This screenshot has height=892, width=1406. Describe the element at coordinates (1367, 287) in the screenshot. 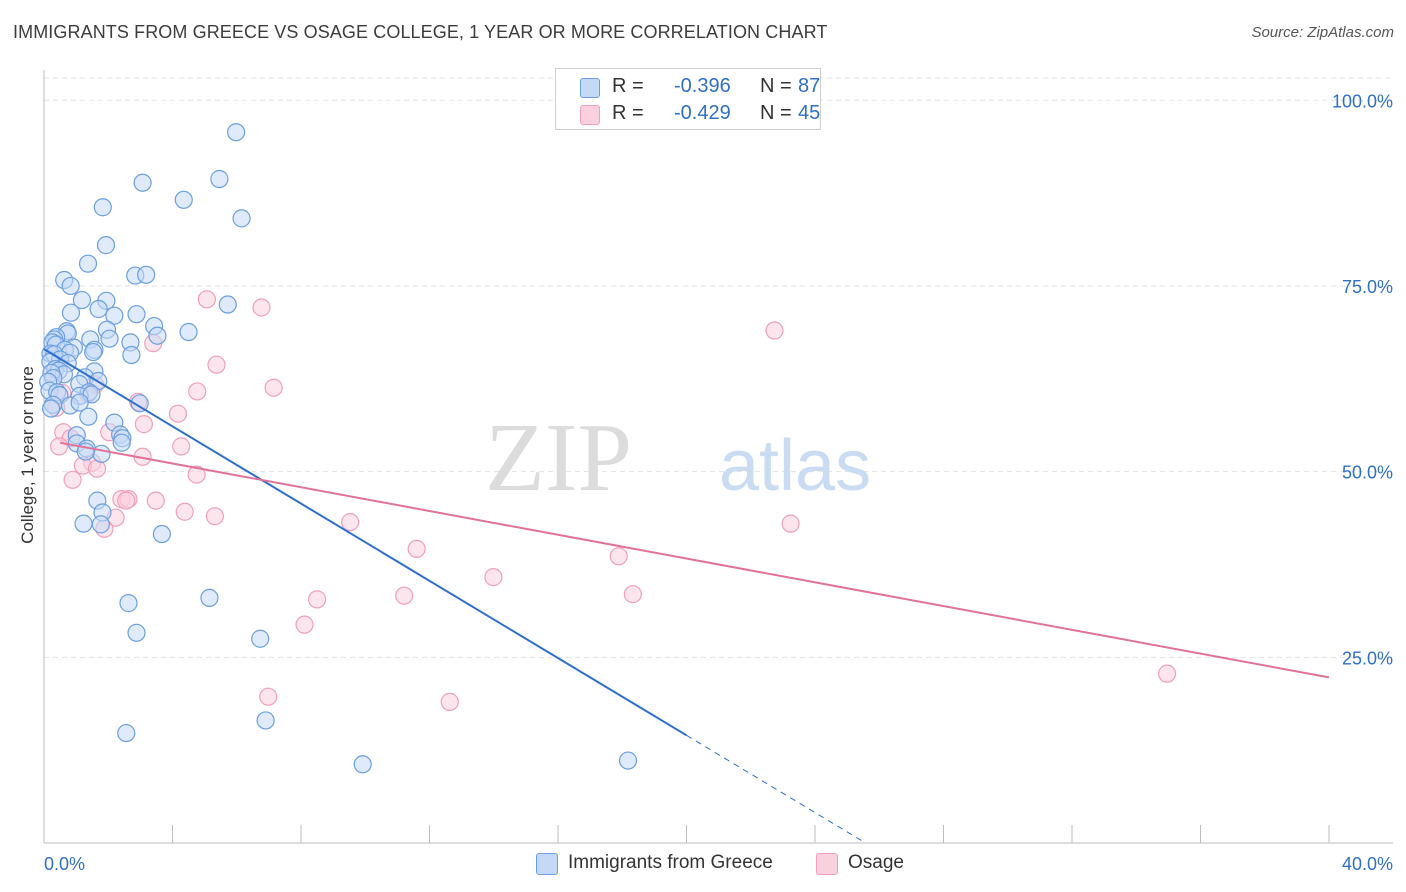

I see `y-tick-label: 75.0%` at that location.